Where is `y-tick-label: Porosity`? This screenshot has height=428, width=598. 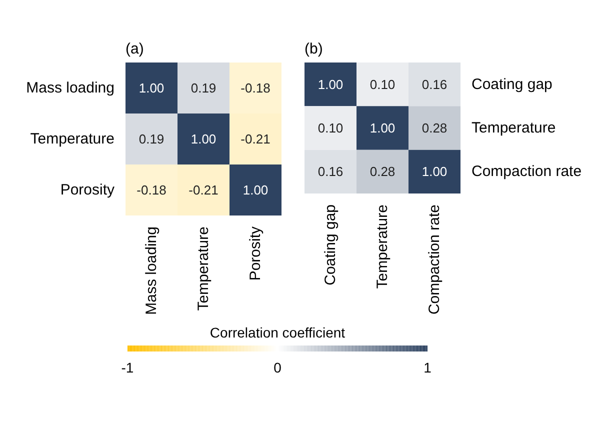 y-tick-label: Porosity is located at coordinates (87, 190).